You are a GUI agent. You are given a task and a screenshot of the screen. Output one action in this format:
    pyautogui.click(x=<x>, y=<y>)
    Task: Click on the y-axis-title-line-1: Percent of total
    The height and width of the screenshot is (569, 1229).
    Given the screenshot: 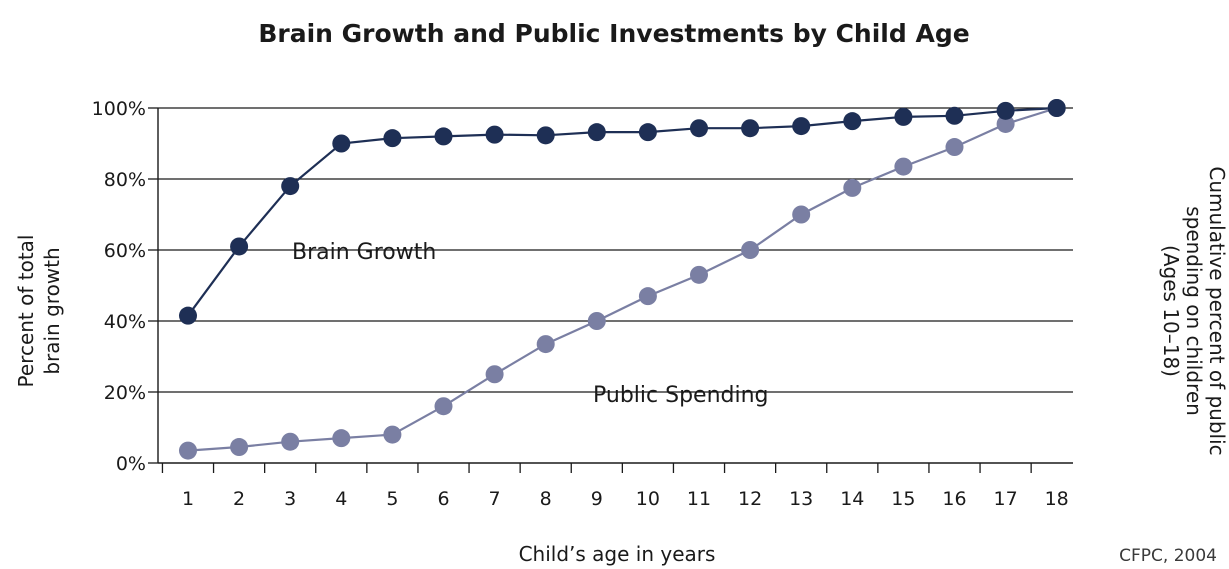 What is the action you would take?
    pyautogui.click(x=26, y=311)
    